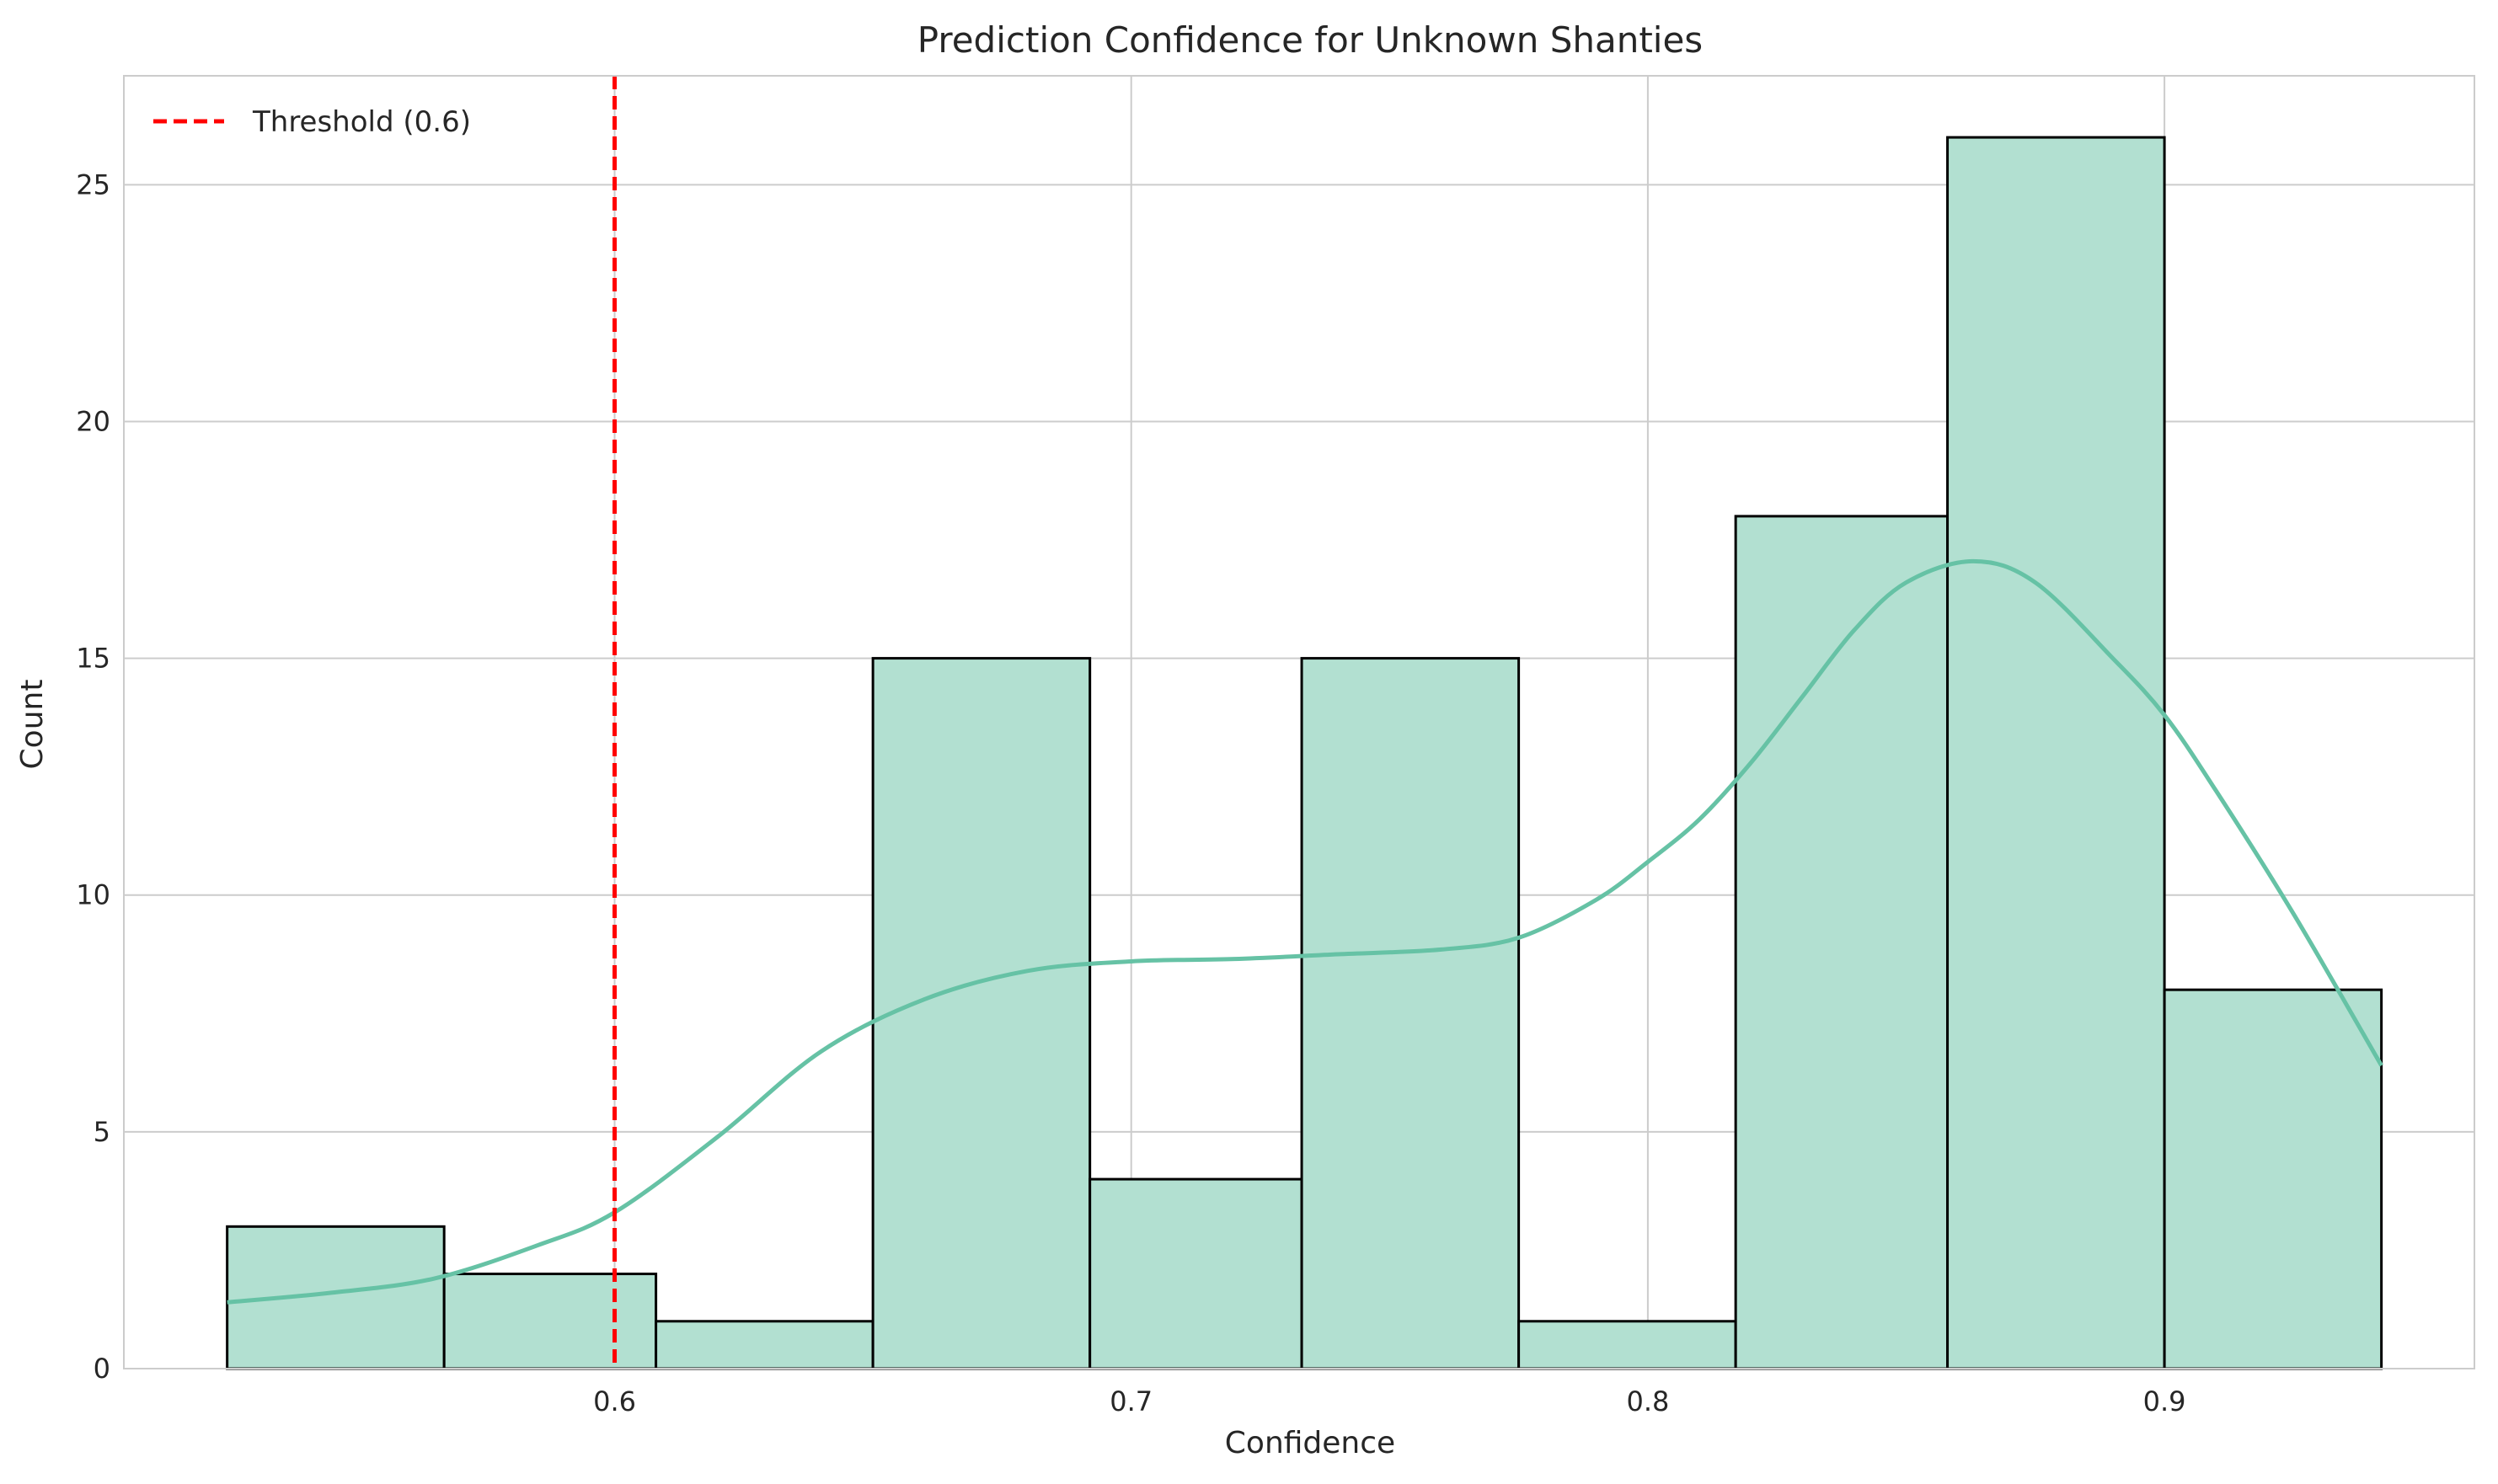 Image resolution: width=2498 pixels, height=1484 pixels. Describe the element at coordinates (93, 421) in the screenshot. I see `y-tick-label: 20` at that location.